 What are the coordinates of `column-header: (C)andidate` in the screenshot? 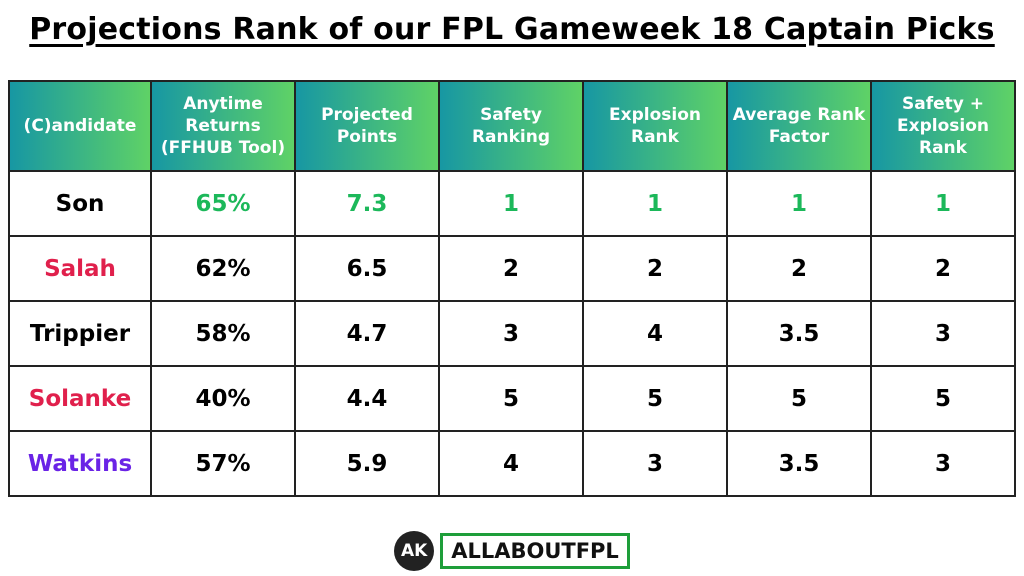 It's located at (80, 126).